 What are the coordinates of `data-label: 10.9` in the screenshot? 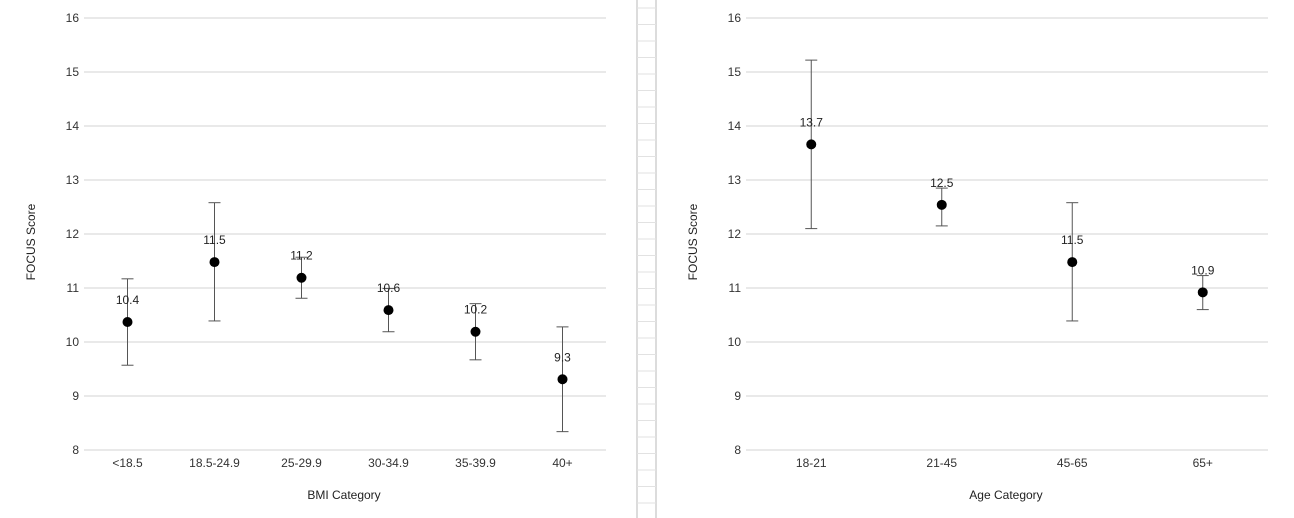 It's located at (1203, 270).